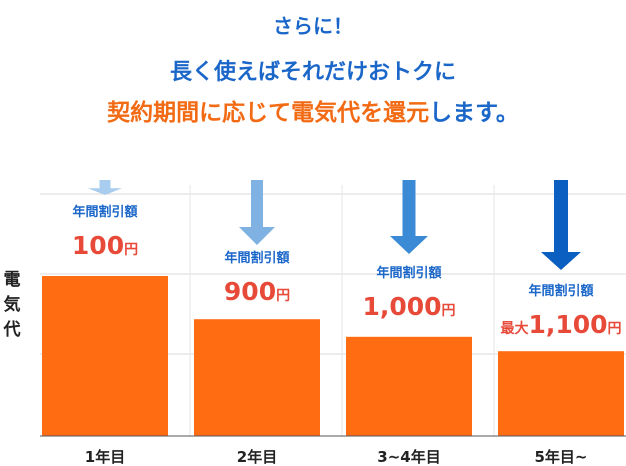 The height and width of the screenshot is (466, 626). I want to click on discount-amount: 100円, so click(105, 245).